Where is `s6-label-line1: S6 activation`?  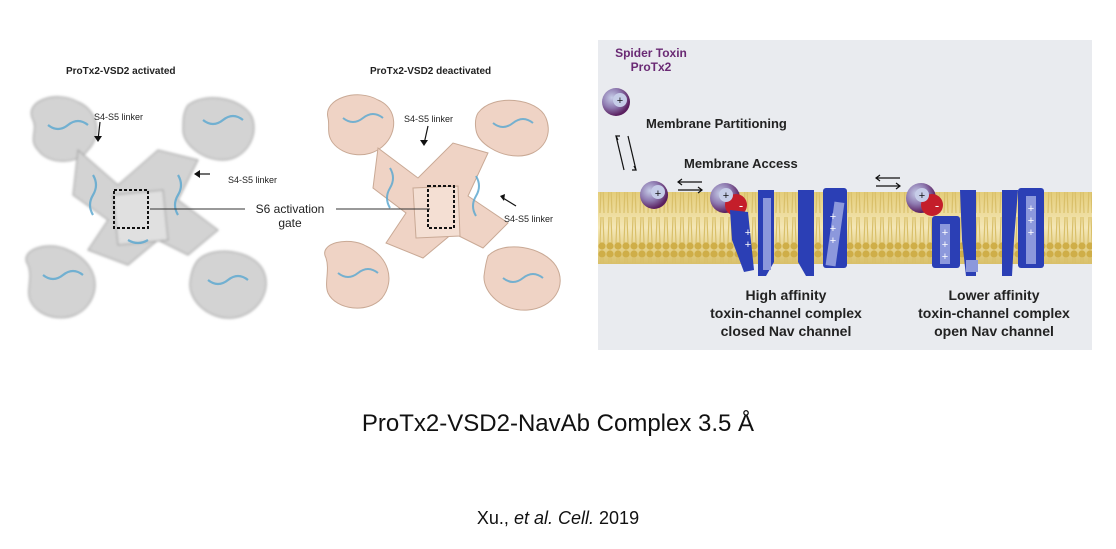 s6-label-line1: S6 activation is located at coordinates (290, 209).